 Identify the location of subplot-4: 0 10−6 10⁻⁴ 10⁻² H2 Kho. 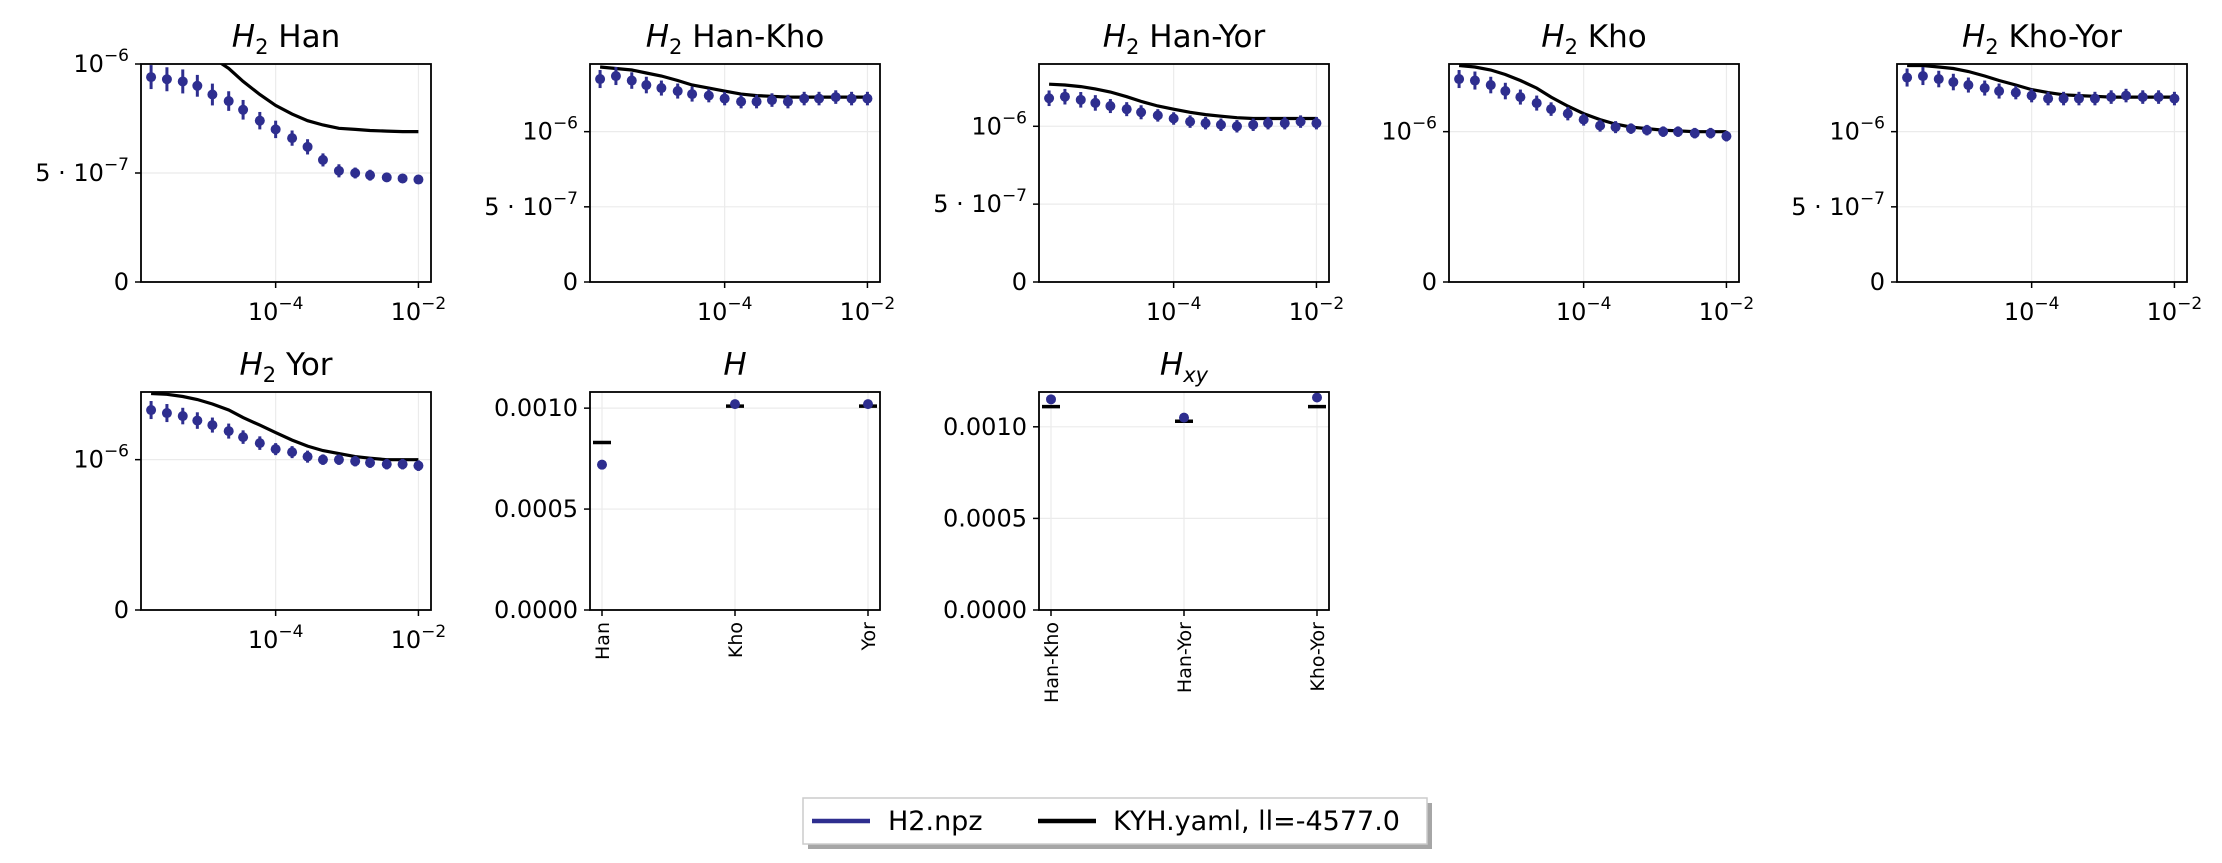
(1567, 172).